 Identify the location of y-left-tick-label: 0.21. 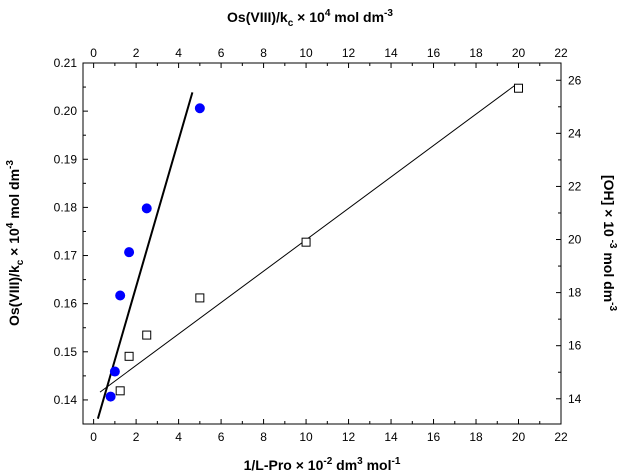
(66, 63).